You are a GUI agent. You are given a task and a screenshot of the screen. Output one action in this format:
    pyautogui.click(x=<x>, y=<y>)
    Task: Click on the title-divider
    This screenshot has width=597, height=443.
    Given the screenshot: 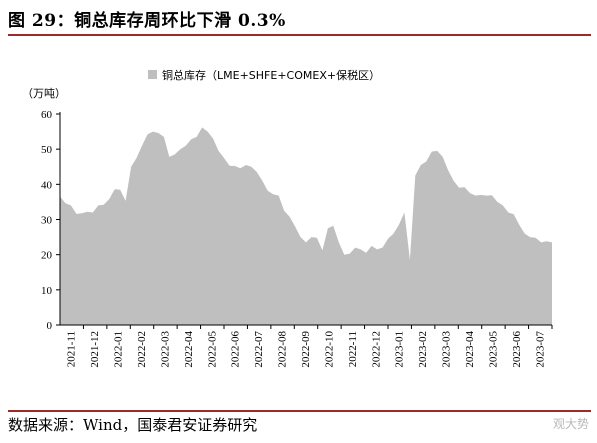 What is the action you would take?
    pyautogui.click(x=299, y=35)
    